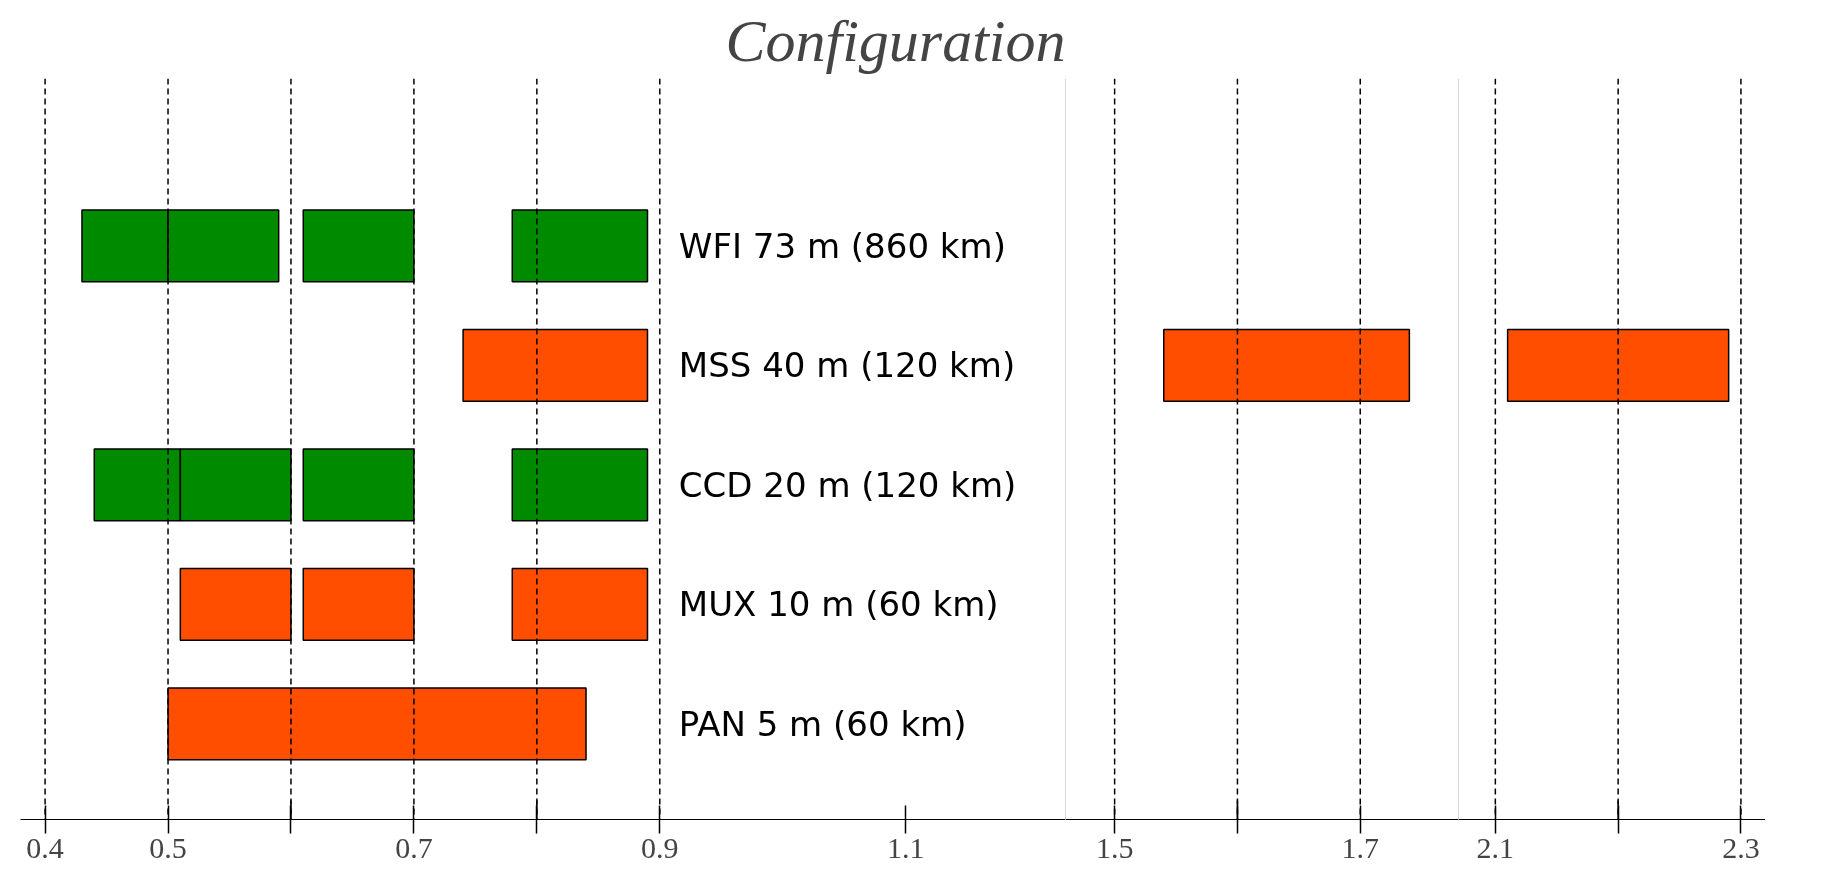 Image resolution: width=1845 pixels, height=875 pixels. What do you see at coordinates (1495, 847) in the screenshot?
I see `x-tick-label: 2.1` at bounding box center [1495, 847].